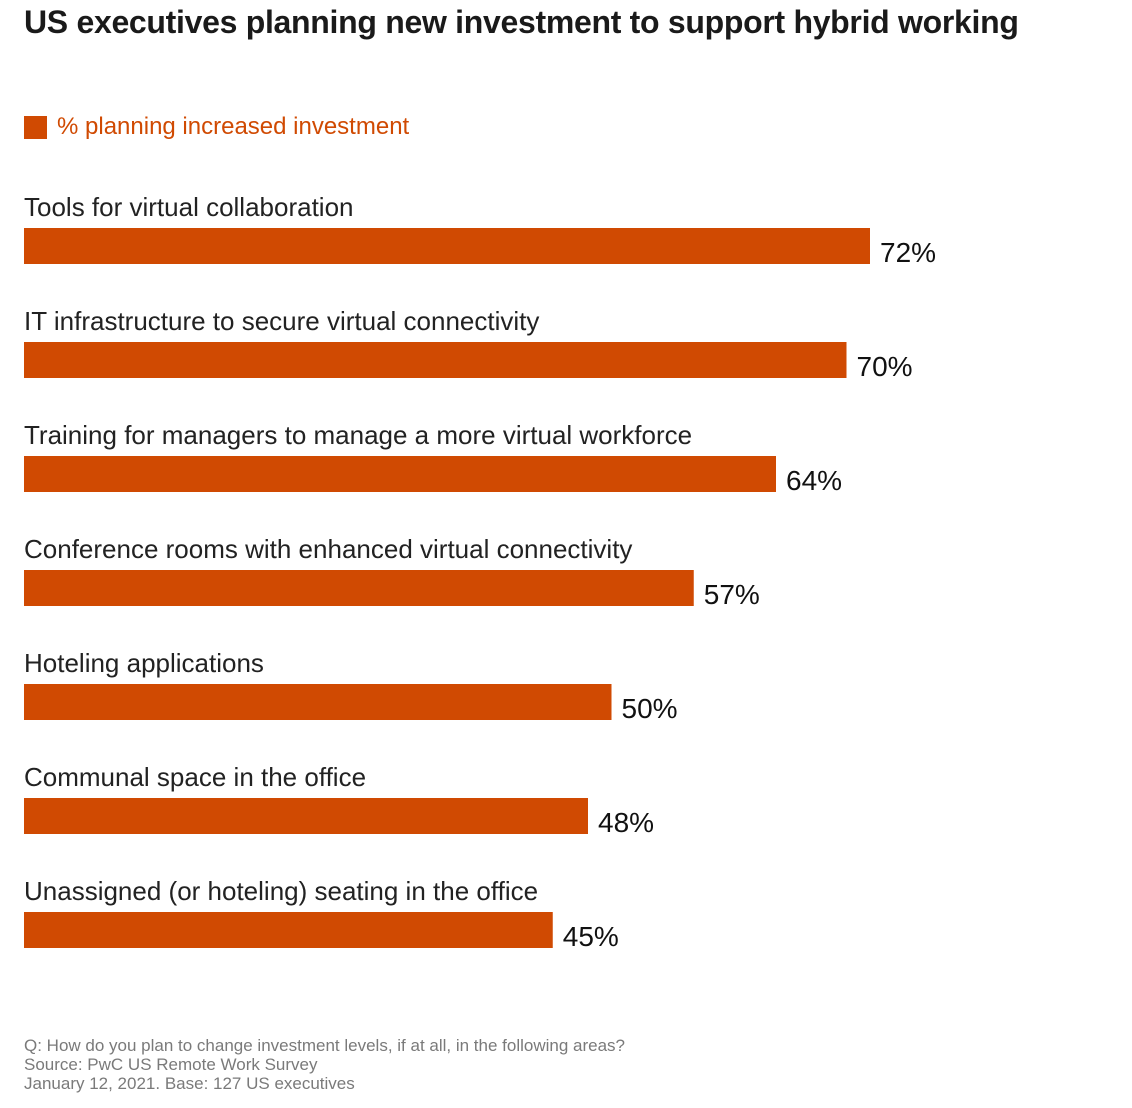  I want to click on value-label: 45%, so click(591, 936).